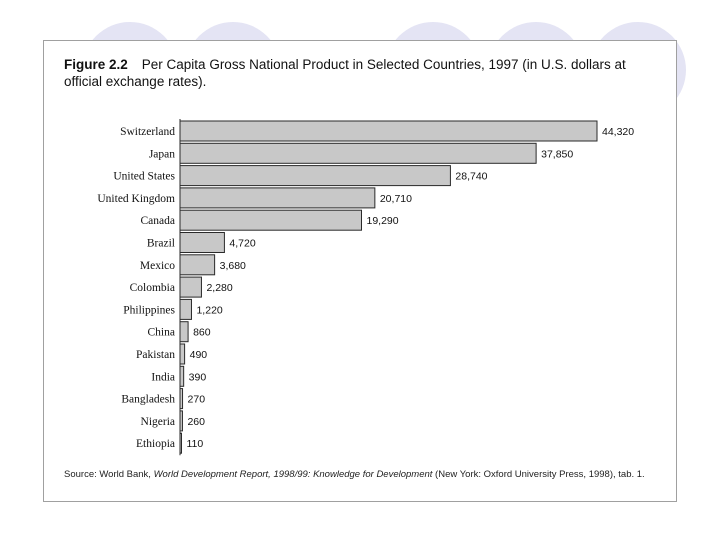  What do you see at coordinates (161, 333) in the screenshot?
I see `category-label-china: China` at bounding box center [161, 333].